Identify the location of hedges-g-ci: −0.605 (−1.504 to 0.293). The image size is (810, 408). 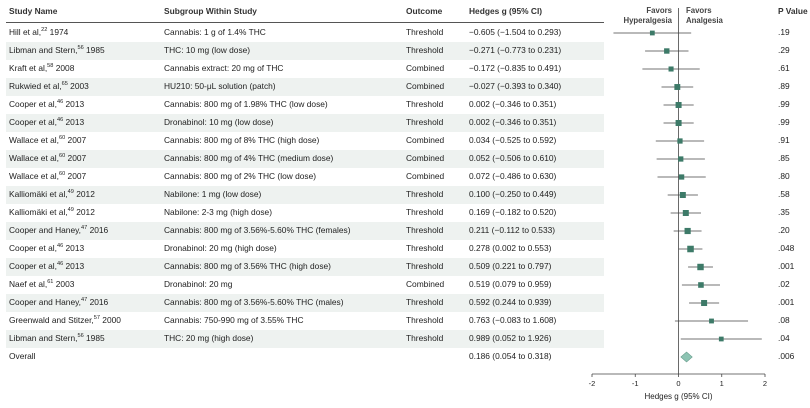
(515, 32).